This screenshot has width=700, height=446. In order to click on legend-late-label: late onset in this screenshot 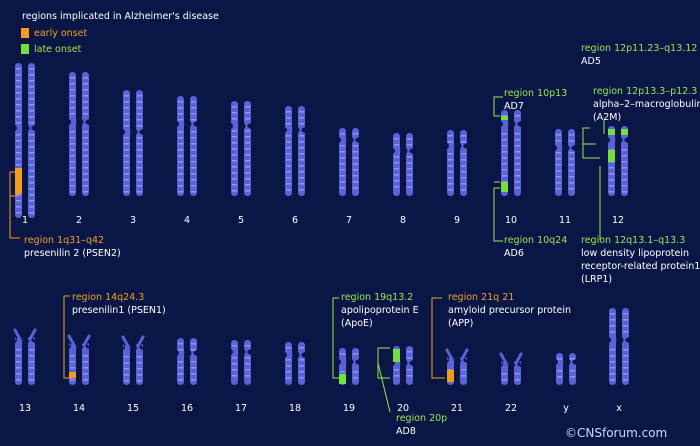, I will do `click(58, 49)`.